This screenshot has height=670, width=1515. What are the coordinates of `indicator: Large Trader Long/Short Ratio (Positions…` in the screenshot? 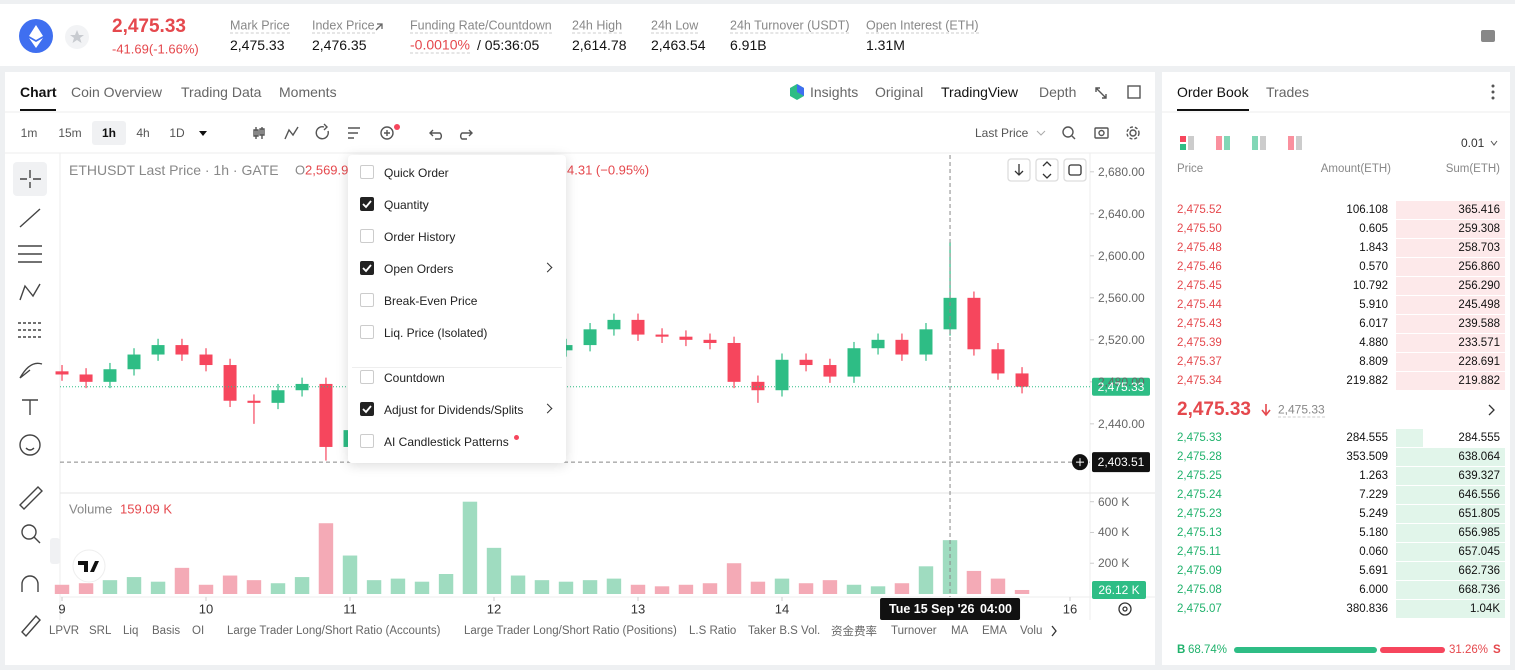 It's located at (570, 631).